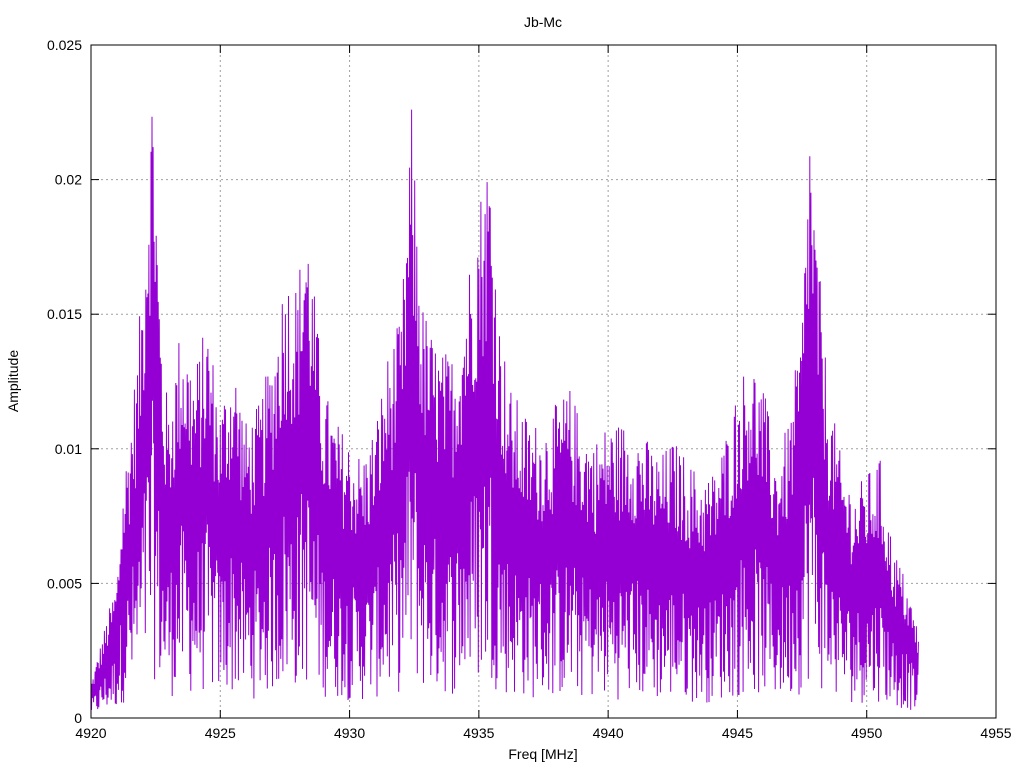  I want to click on chart-title: Jb-Mc, so click(543, 22).